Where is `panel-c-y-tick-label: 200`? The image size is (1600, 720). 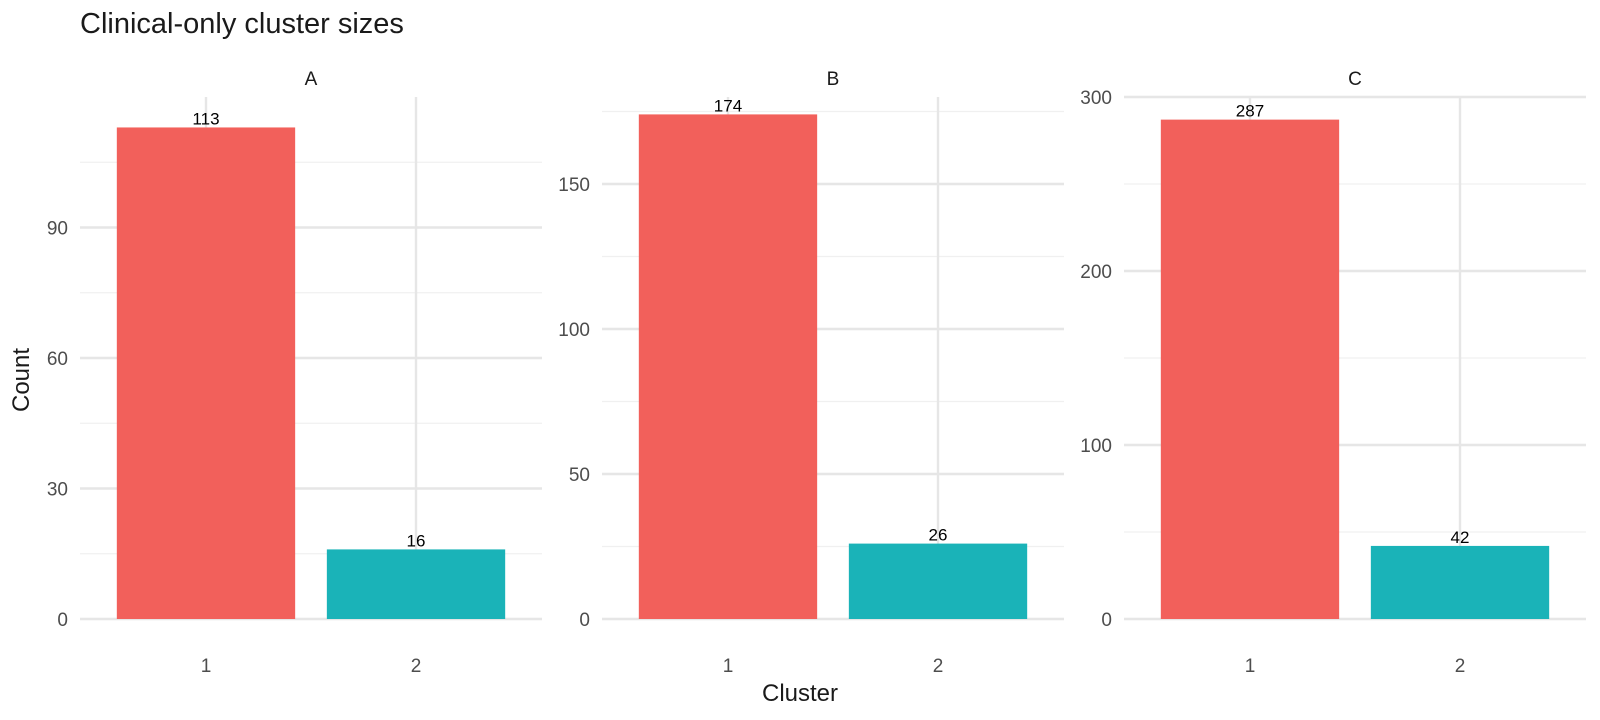 panel-c-y-tick-label: 200 is located at coordinates (1096, 272).